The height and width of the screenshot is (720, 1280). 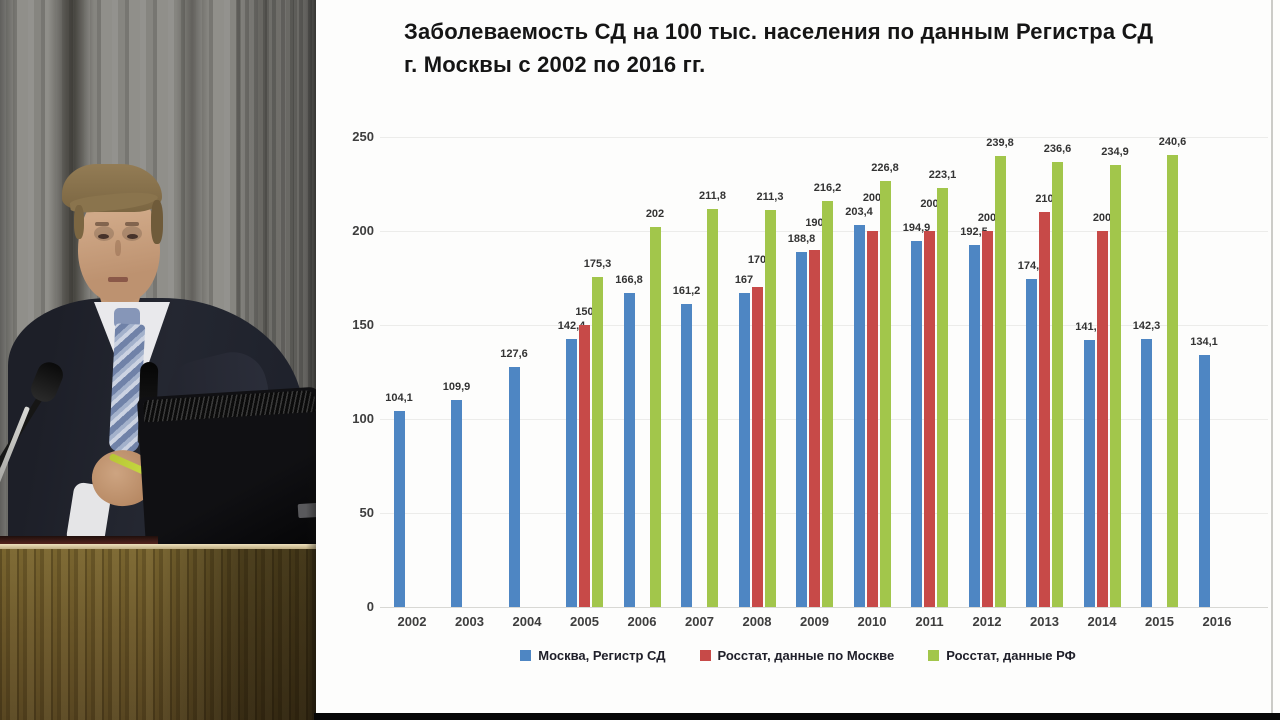 What do you see at coordinates (118, 248) in the screenshot?
I see `speaker-nose` at bounding box center [118, 248].